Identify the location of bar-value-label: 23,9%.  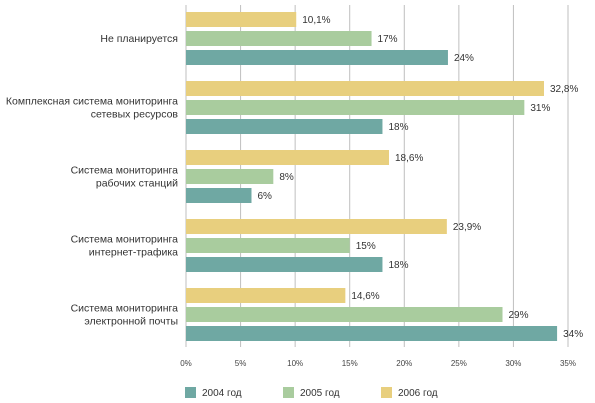
(467, 227).